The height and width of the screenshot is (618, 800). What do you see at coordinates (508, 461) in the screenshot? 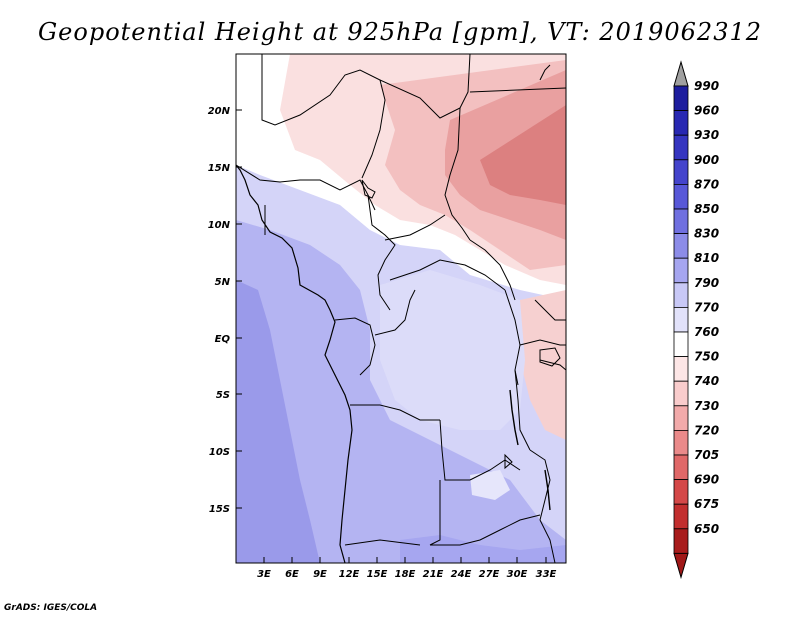
I see `lake-mweru` at bounding box center [508, 461].